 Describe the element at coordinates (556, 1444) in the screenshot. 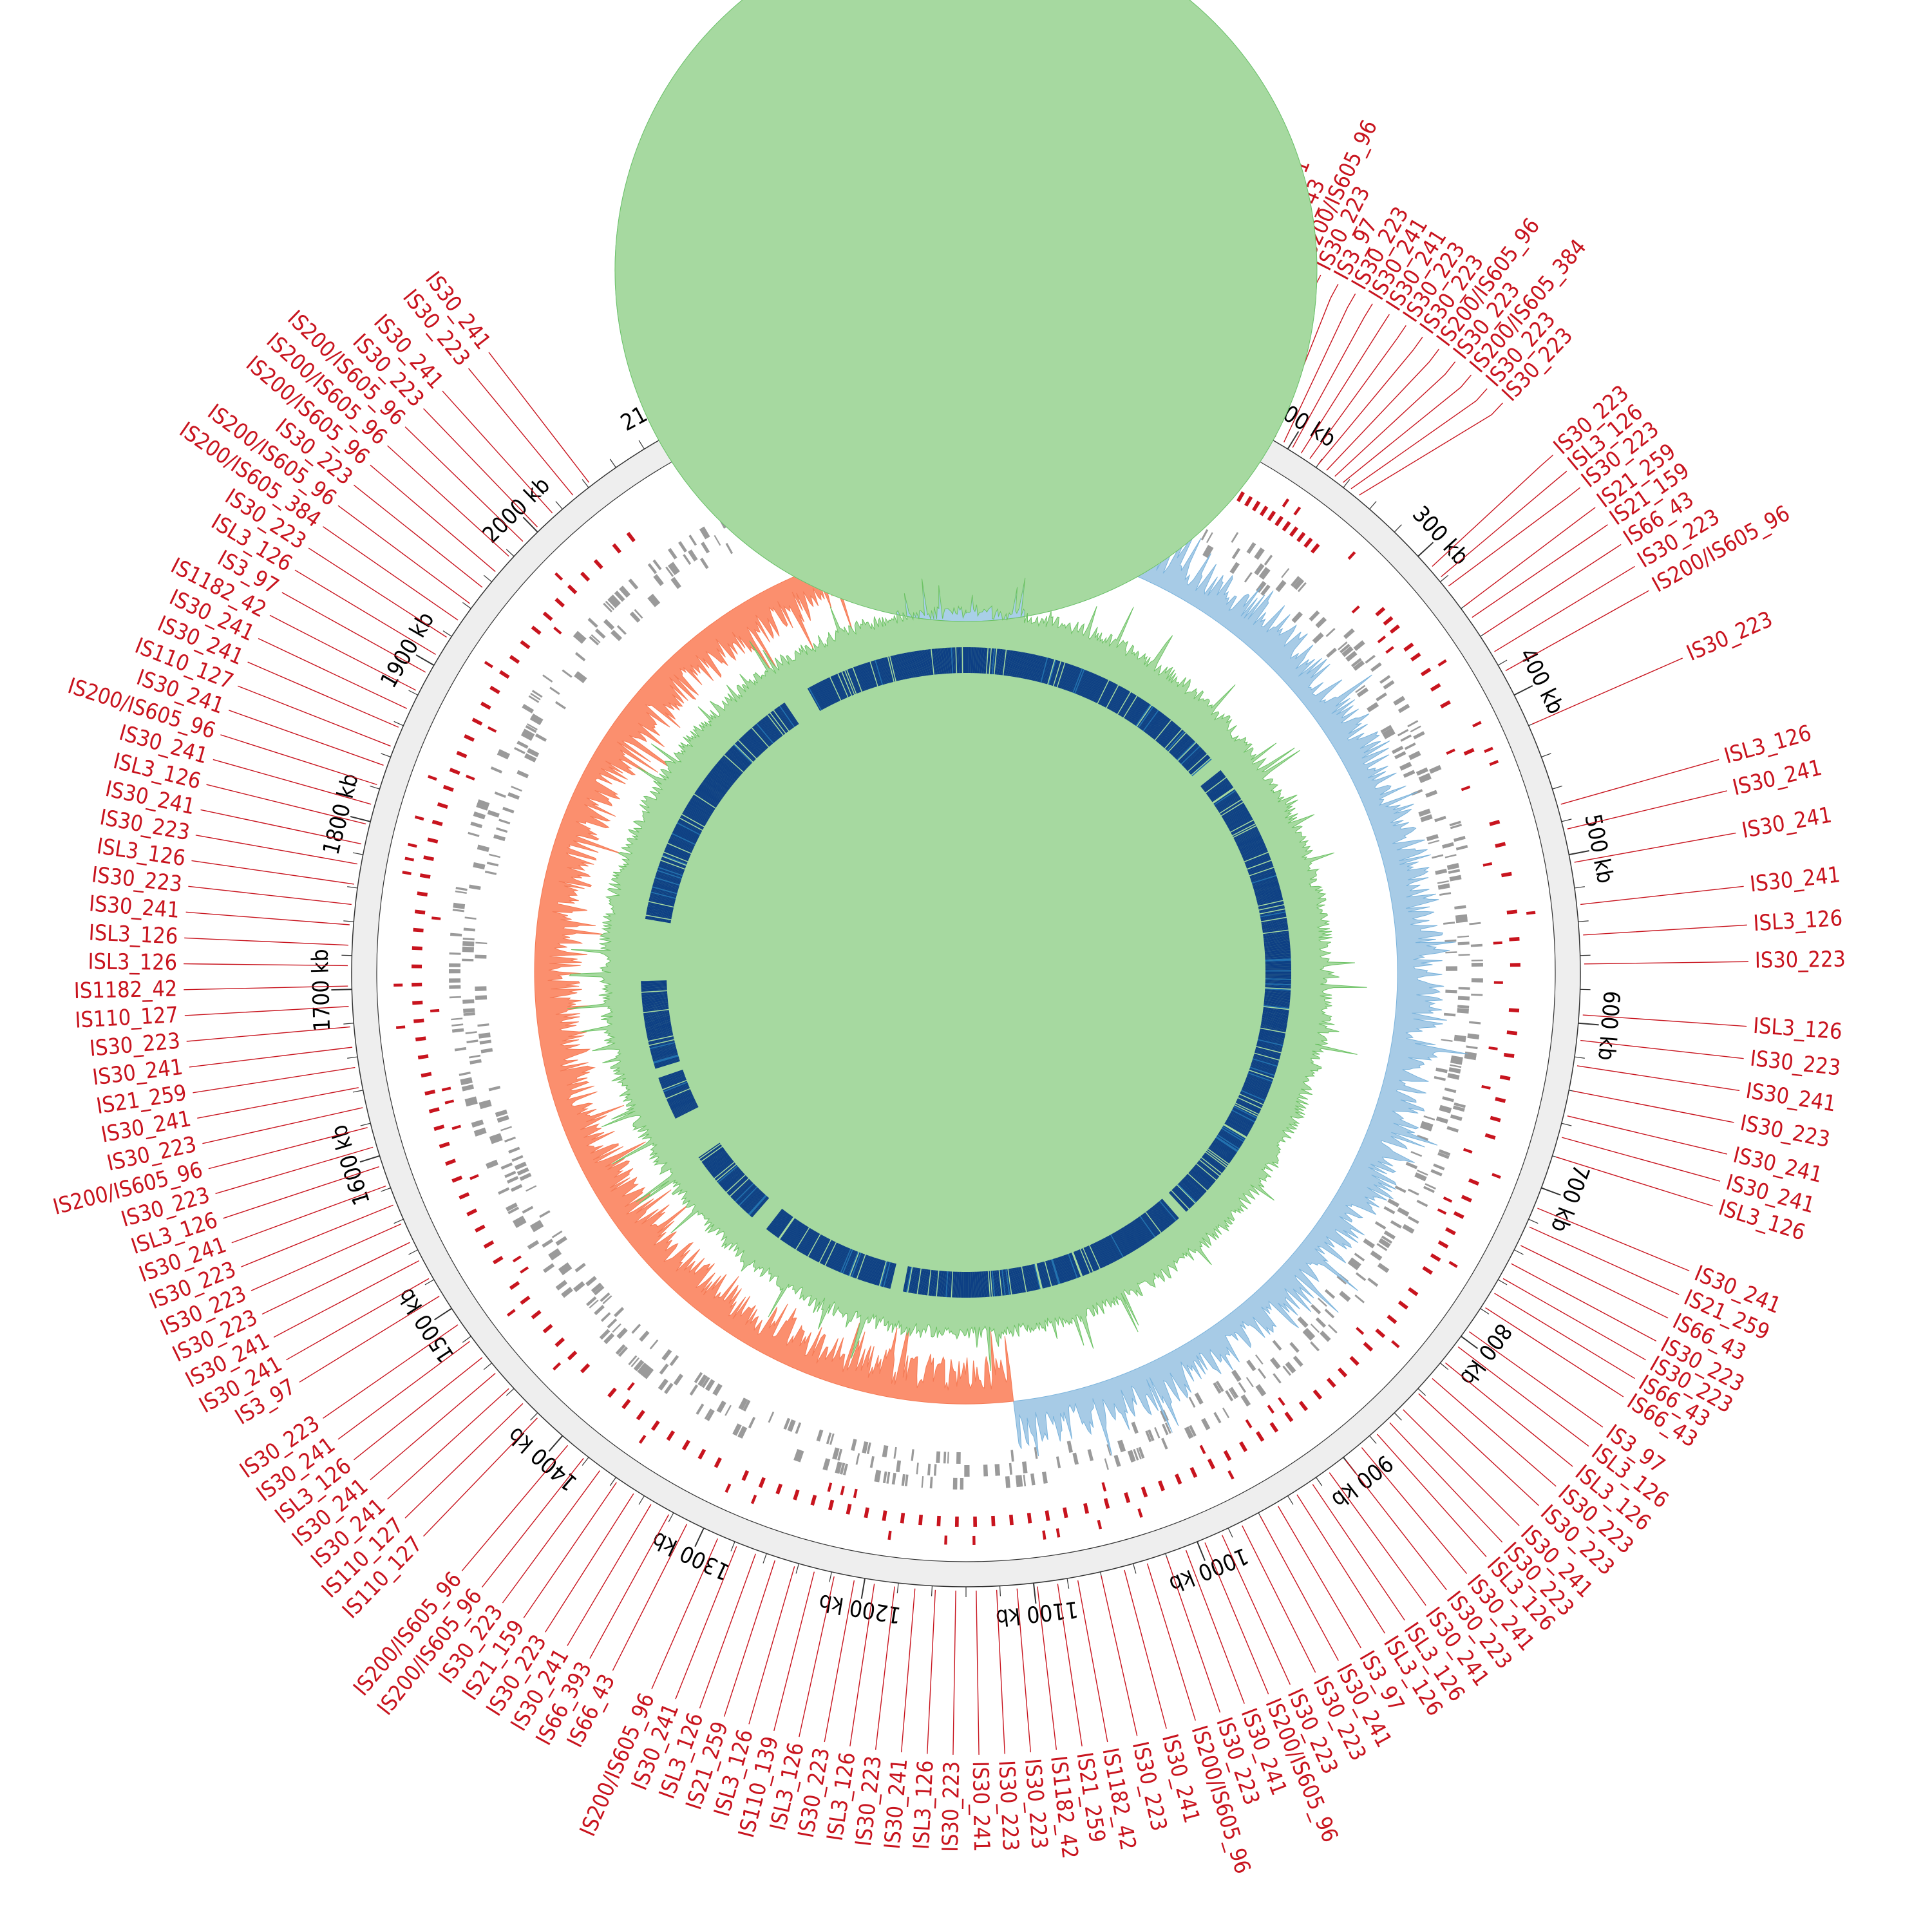

I see `major-tick` at that location.